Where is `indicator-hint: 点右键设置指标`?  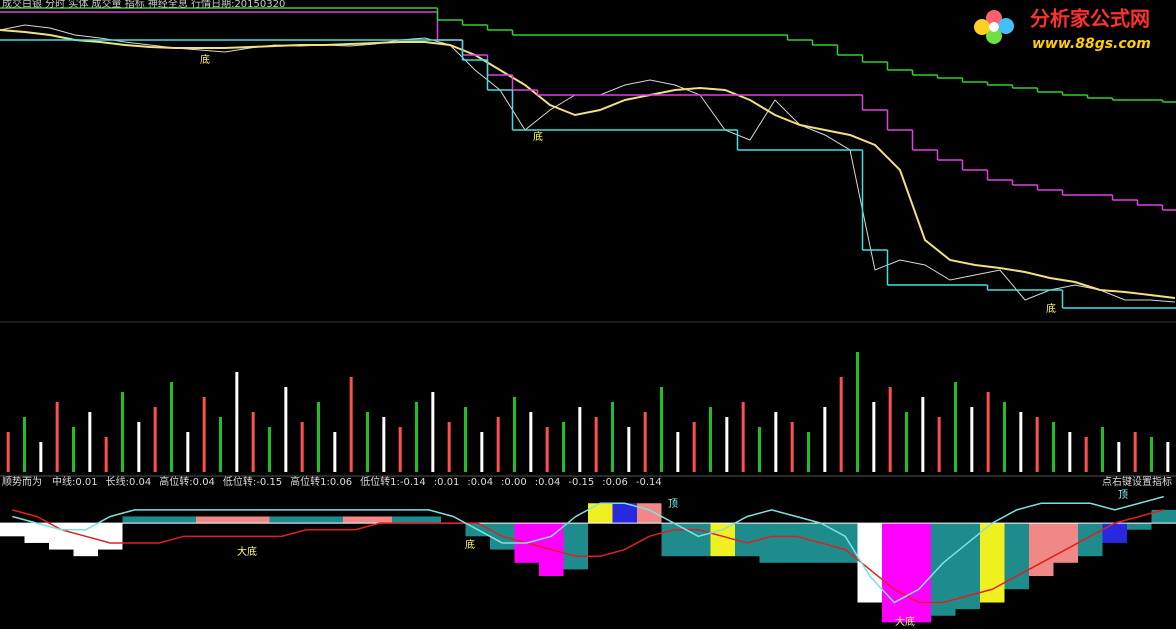
indicator-hint: 点右键设置指标 is located at coordinates (1137, 481).